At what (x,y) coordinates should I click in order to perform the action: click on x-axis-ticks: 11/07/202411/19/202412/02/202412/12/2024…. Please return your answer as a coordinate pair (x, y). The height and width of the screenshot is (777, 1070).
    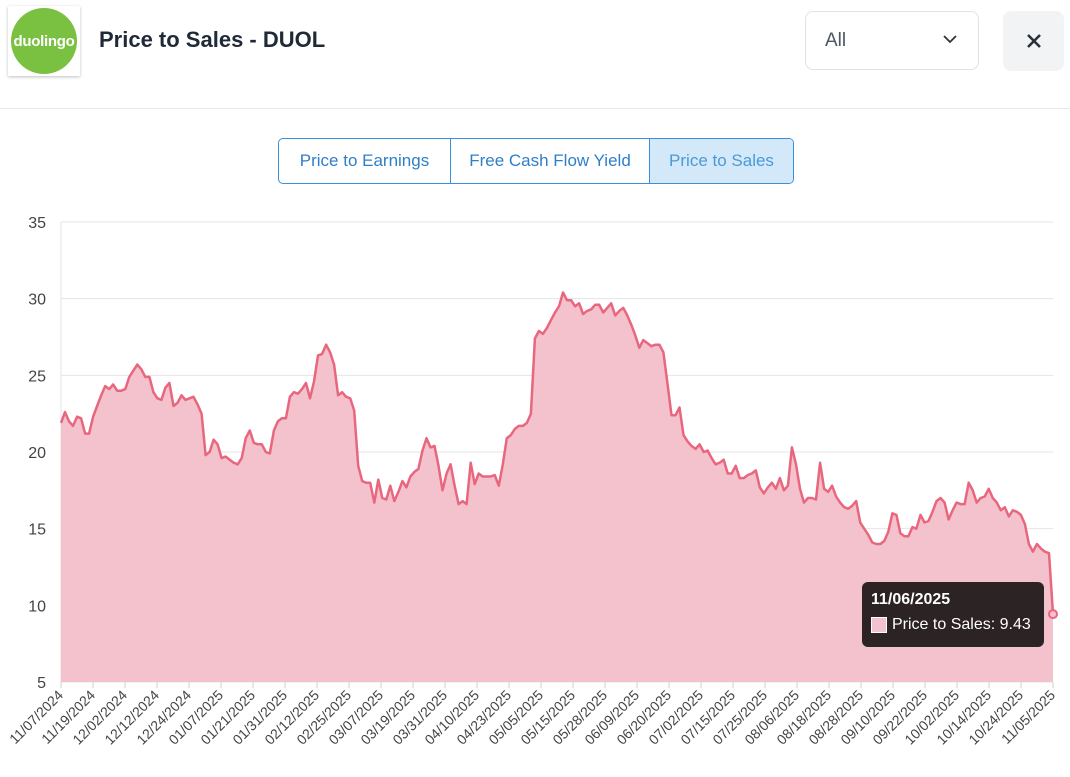
    Looking at the image, I should click on (532, 715).